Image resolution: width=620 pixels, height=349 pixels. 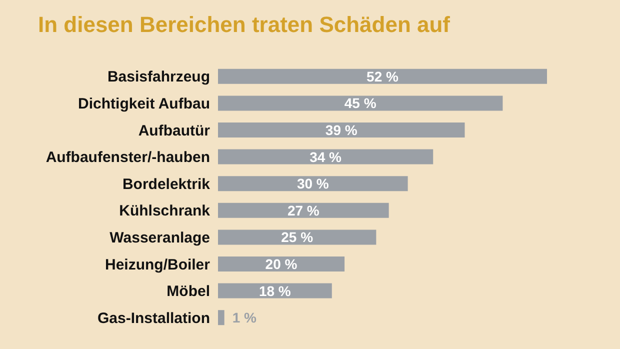 I want to click on y-tick-label: Gas-Installation, so click(x=153, y=318).